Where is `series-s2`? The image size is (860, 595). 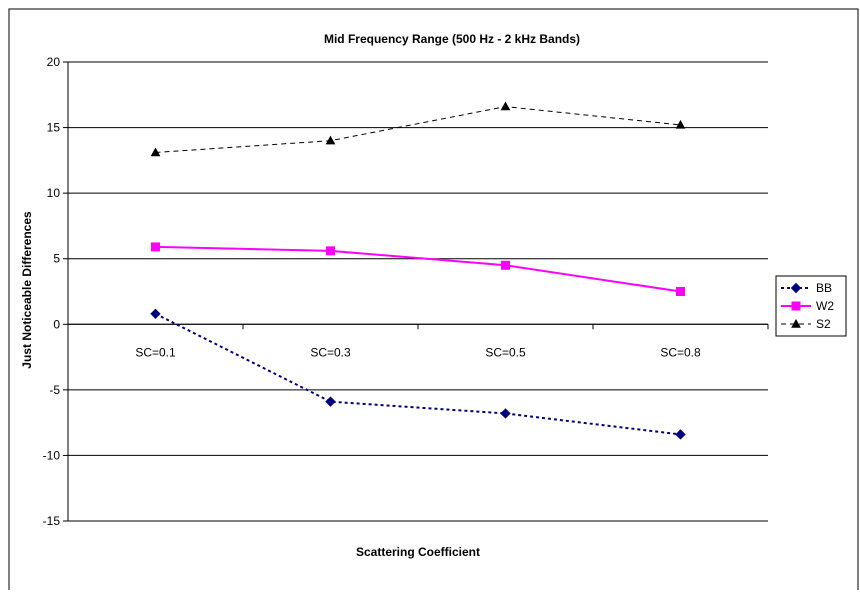 series-s2 is located at coordinates (418, 129).